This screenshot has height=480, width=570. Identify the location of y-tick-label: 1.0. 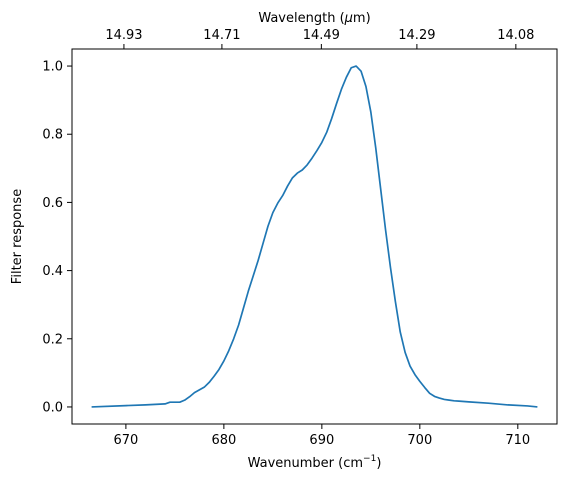
(52, 67).